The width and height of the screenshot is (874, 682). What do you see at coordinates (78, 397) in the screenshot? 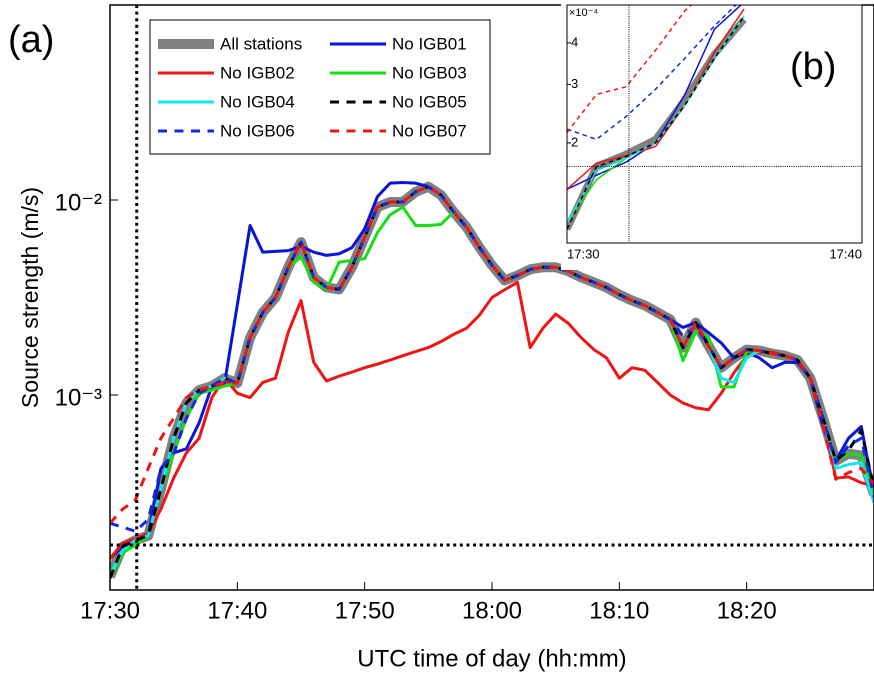
I see `y-tick-label: 10⁻³` at bounding box center [78, 397].